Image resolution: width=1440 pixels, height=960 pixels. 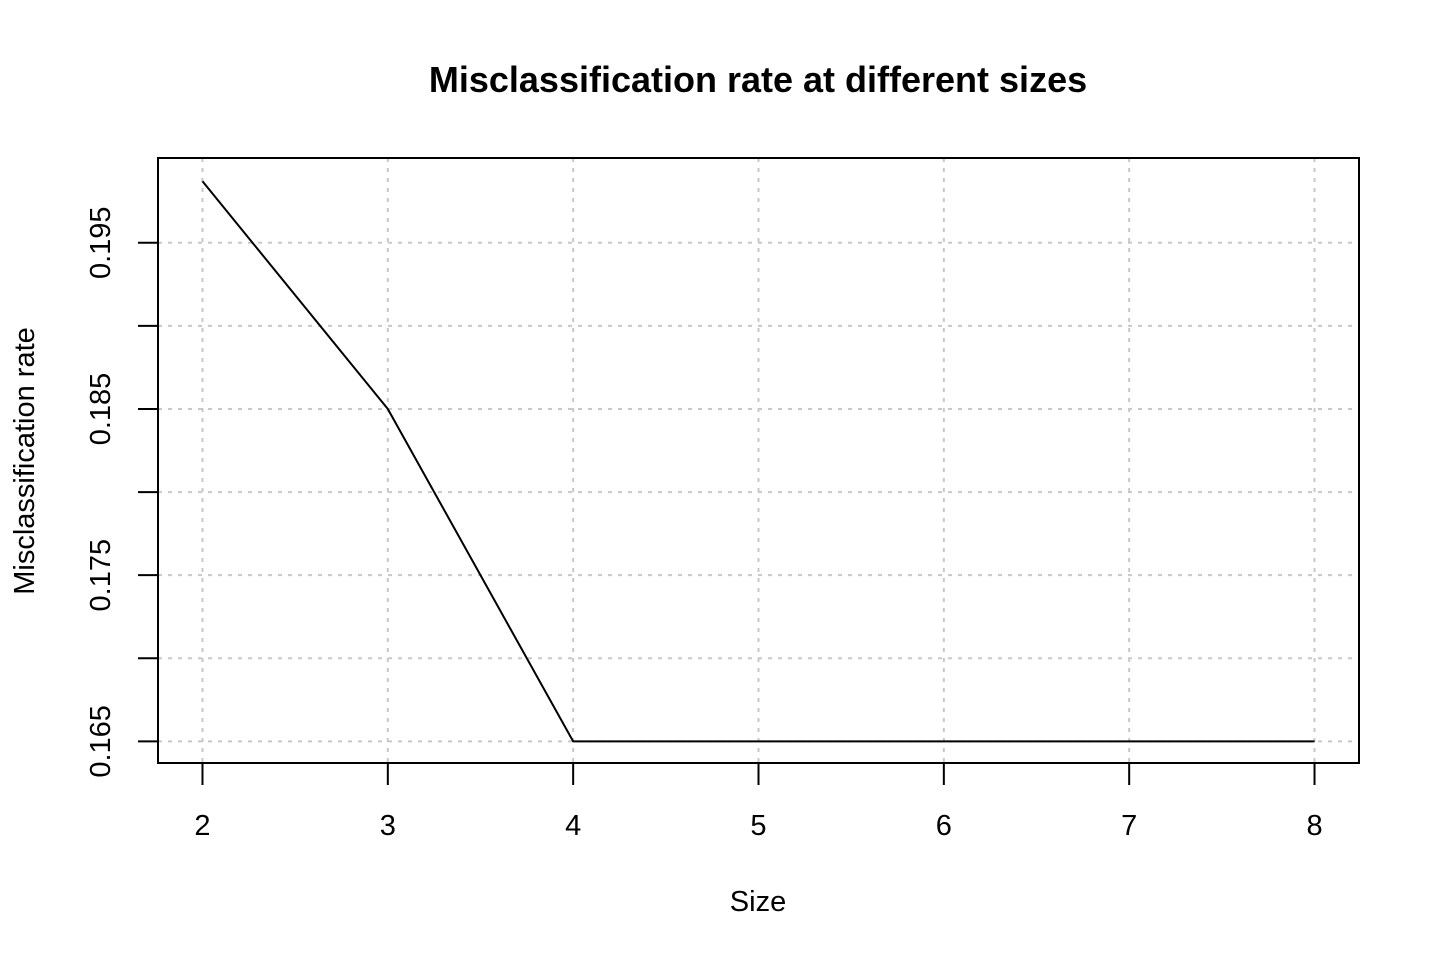 I want to click on y-tick-label-6: 0.195, so click(x=101, y=242).